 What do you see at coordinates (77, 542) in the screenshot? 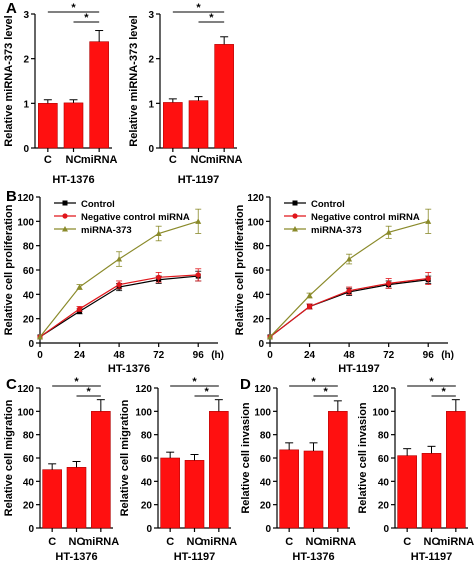
I see `C1-category-label: NC` at bounding box center [77, 542].